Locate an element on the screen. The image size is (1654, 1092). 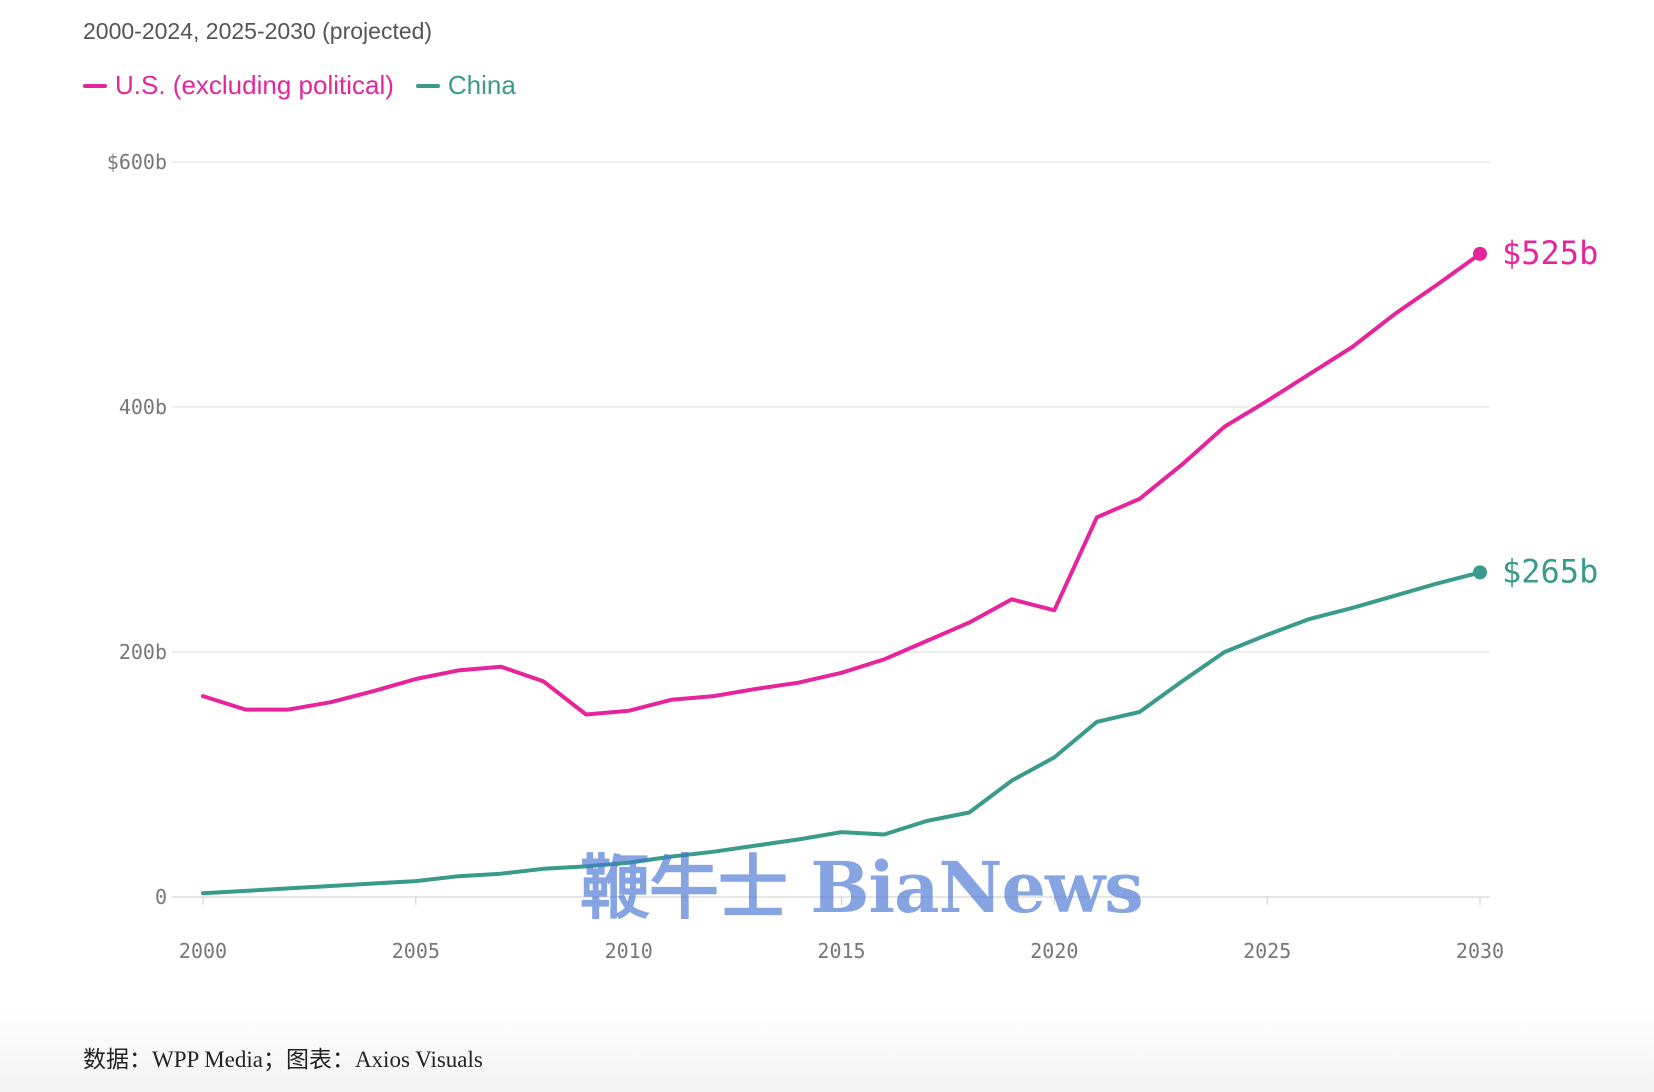
x-tick-label-2015: 2015 is located at coordinates (841, 951).